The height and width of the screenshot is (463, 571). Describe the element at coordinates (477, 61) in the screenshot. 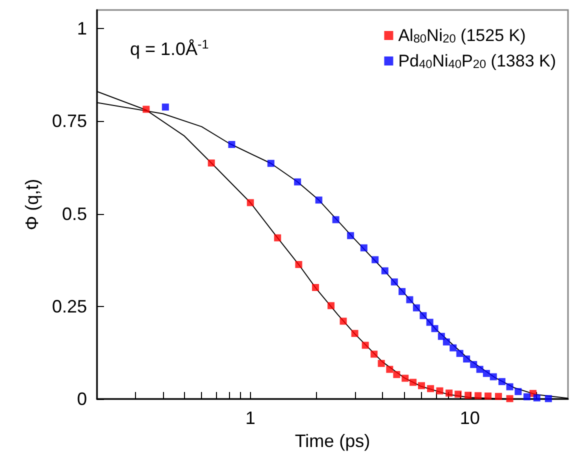

I see `legend-label: Pd40Ni40P20 (1383 K)` at that location.